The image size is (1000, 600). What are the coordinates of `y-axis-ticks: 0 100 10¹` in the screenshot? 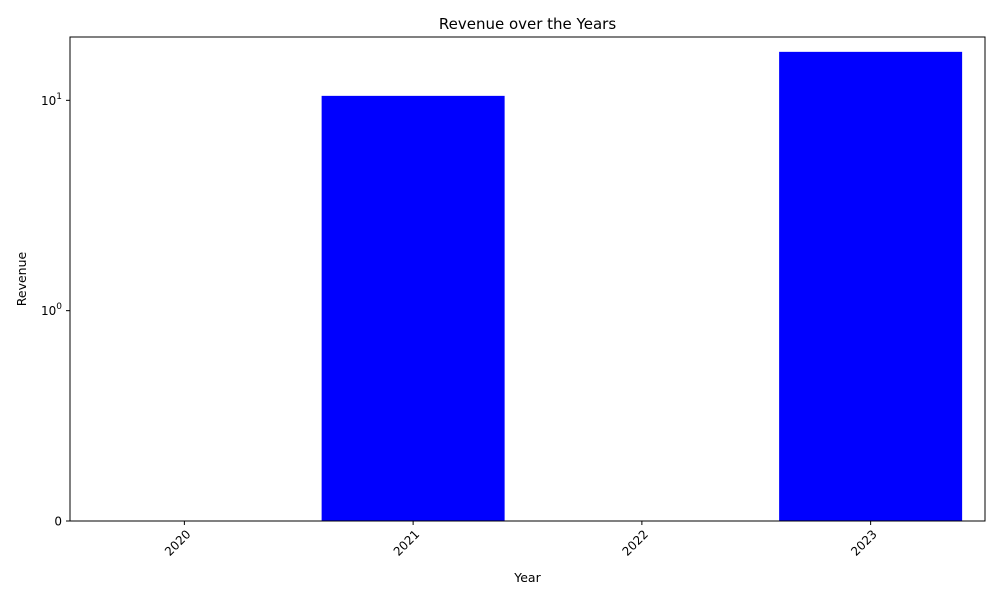 It's located at (55, 310).